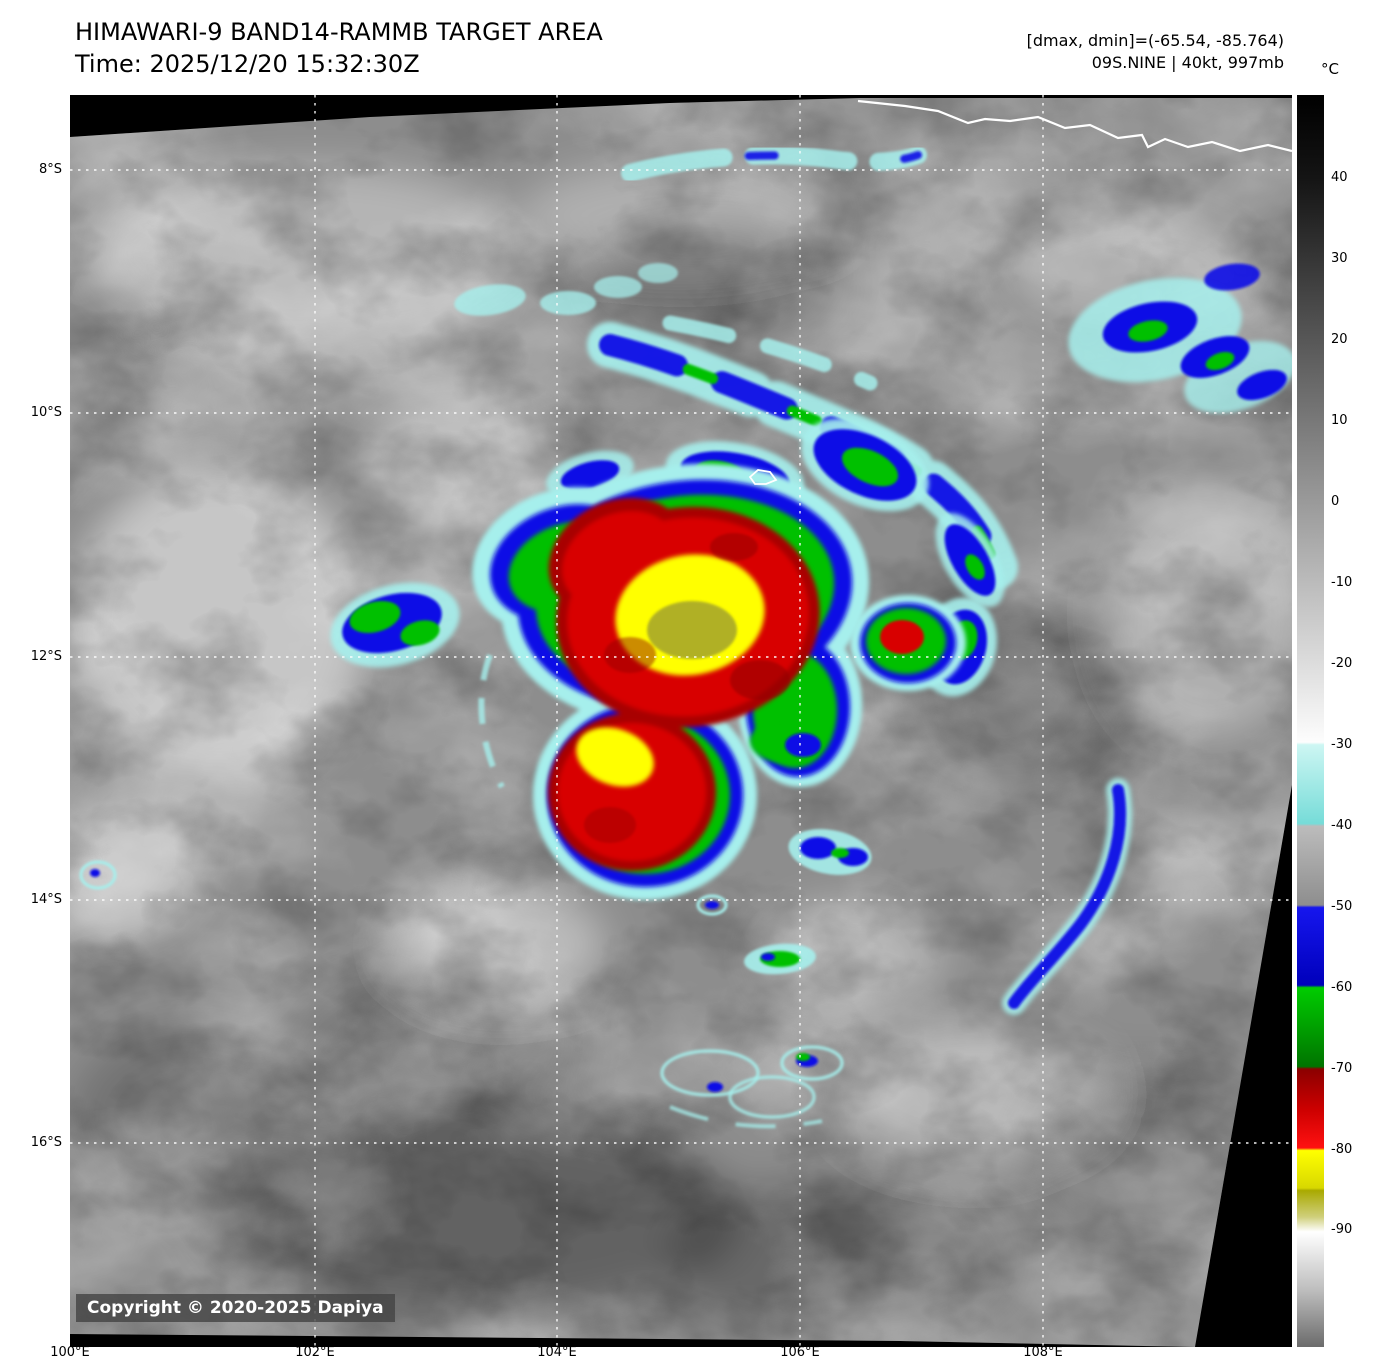 The image size is (1388, 1359). What do you see at coordinates (800, 1352) in the screenshot?
I see `lon-label: 106°E` at bounding box center [800, 1352].